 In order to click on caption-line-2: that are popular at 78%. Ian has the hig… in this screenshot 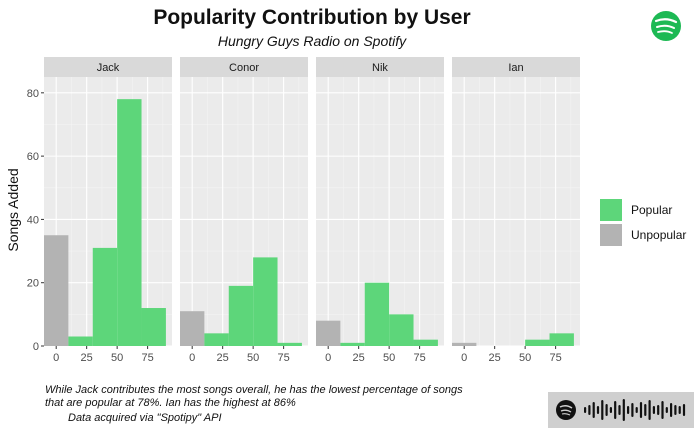, I will do `click(170, 403)`.